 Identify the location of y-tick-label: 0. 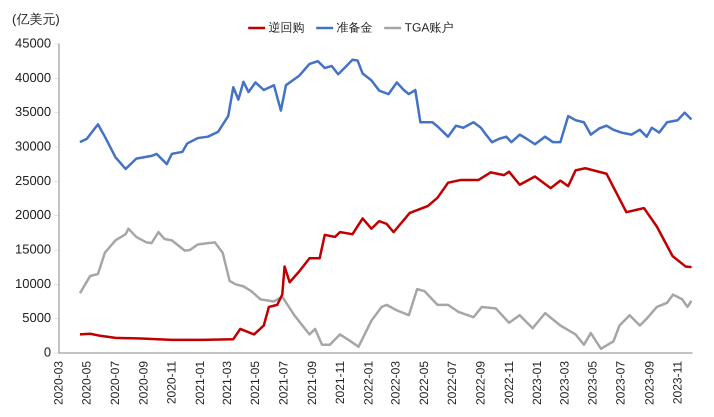
(48, 352).